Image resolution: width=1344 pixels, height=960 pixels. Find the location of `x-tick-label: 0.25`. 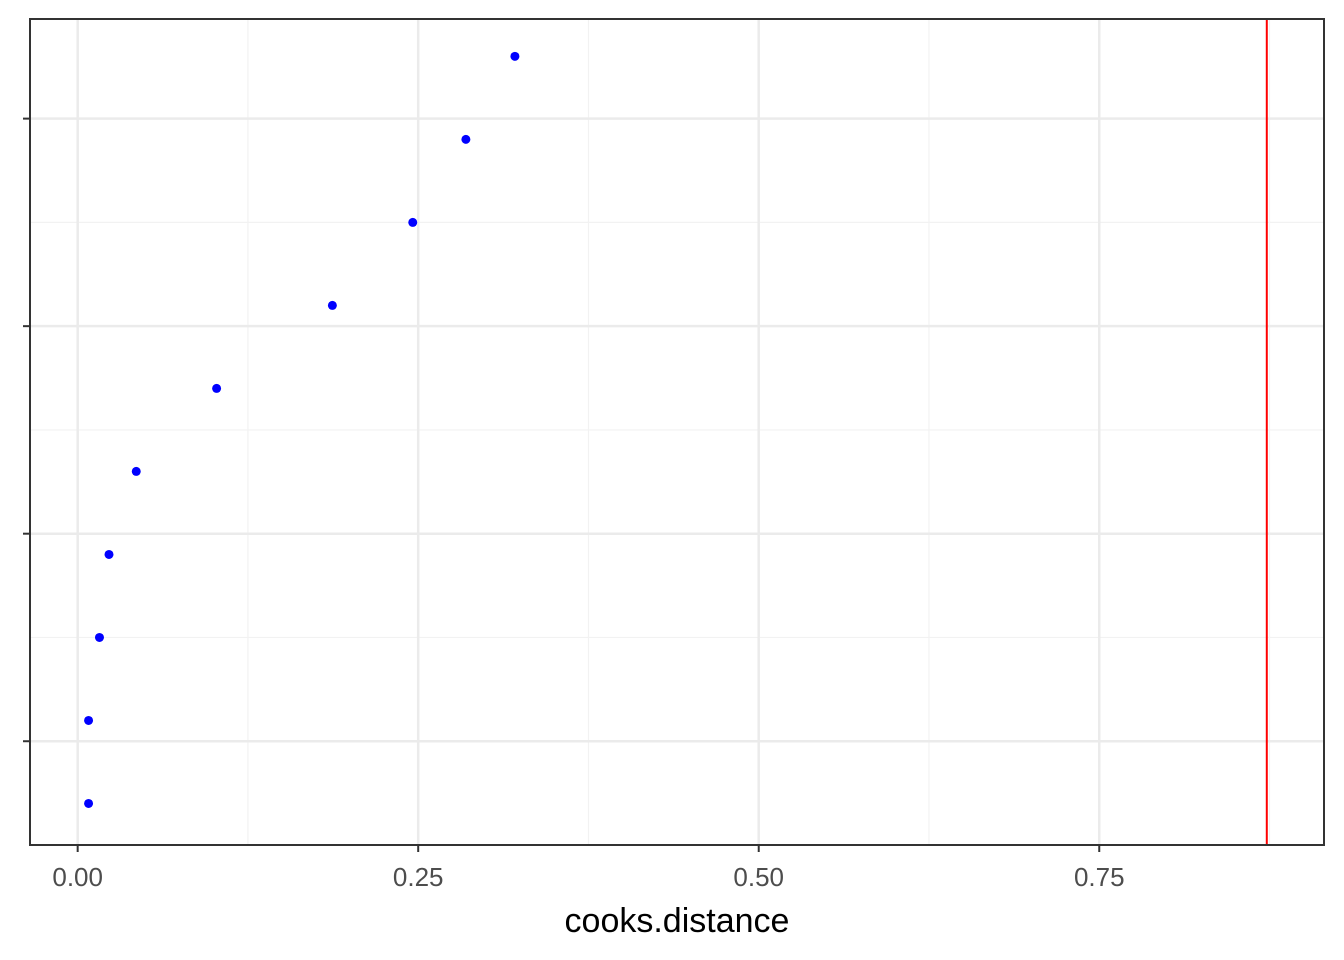

x-tick-label: 0.25 is located at coordinates (418, 877).